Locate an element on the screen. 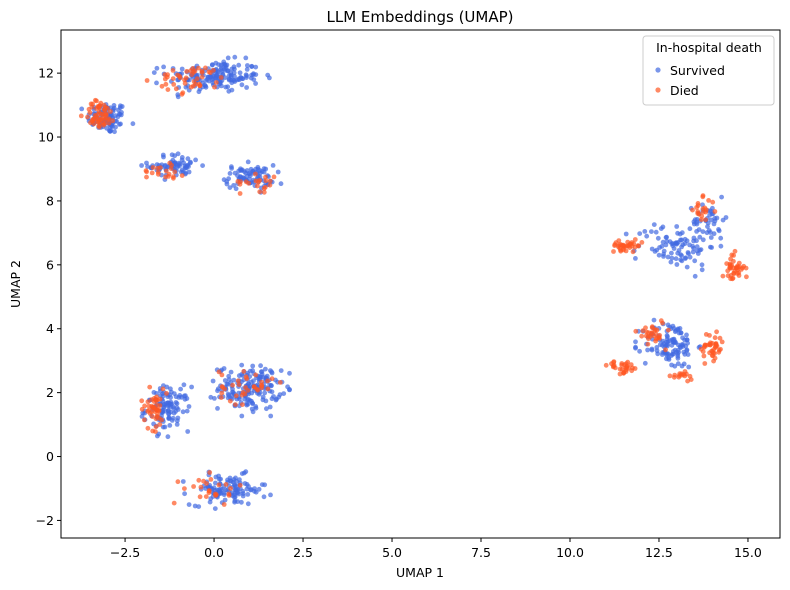 This screenshot has width=790, height=590. legend: In-hospital death Survived Died is located at coordinates (708, 70).